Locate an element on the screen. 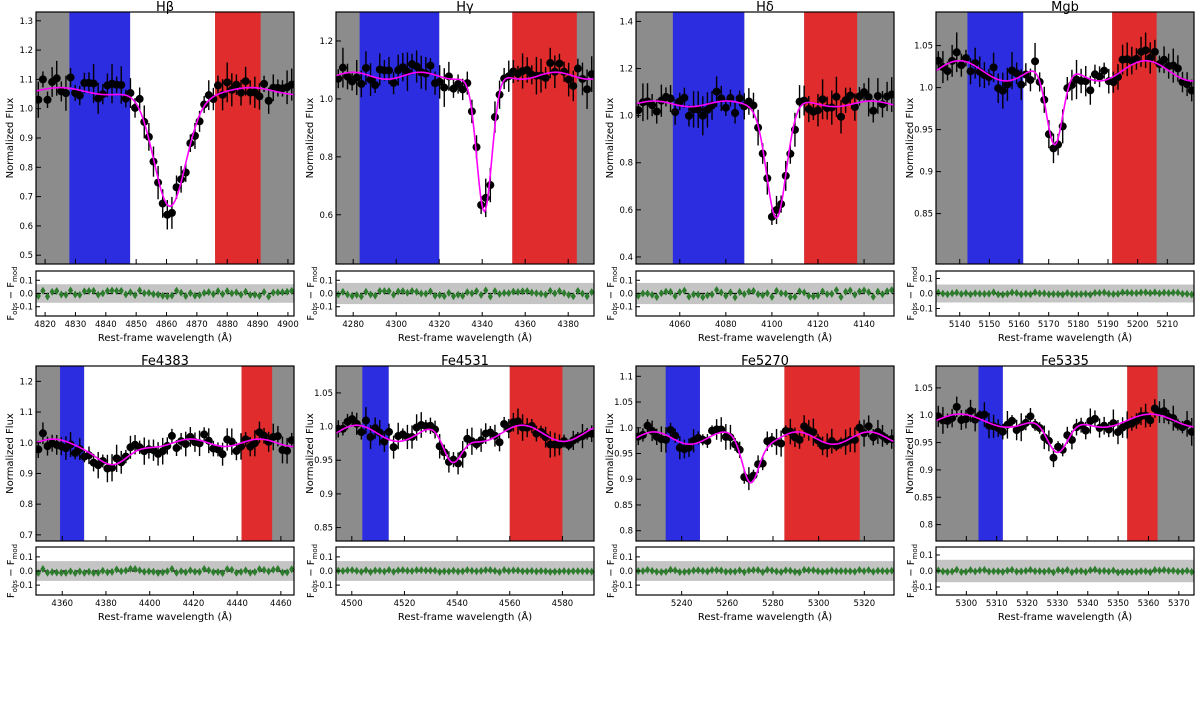 The height and width of the screenshot is (724, 1200). panel-title: Fe4531 is located at coordinates (465, 361).